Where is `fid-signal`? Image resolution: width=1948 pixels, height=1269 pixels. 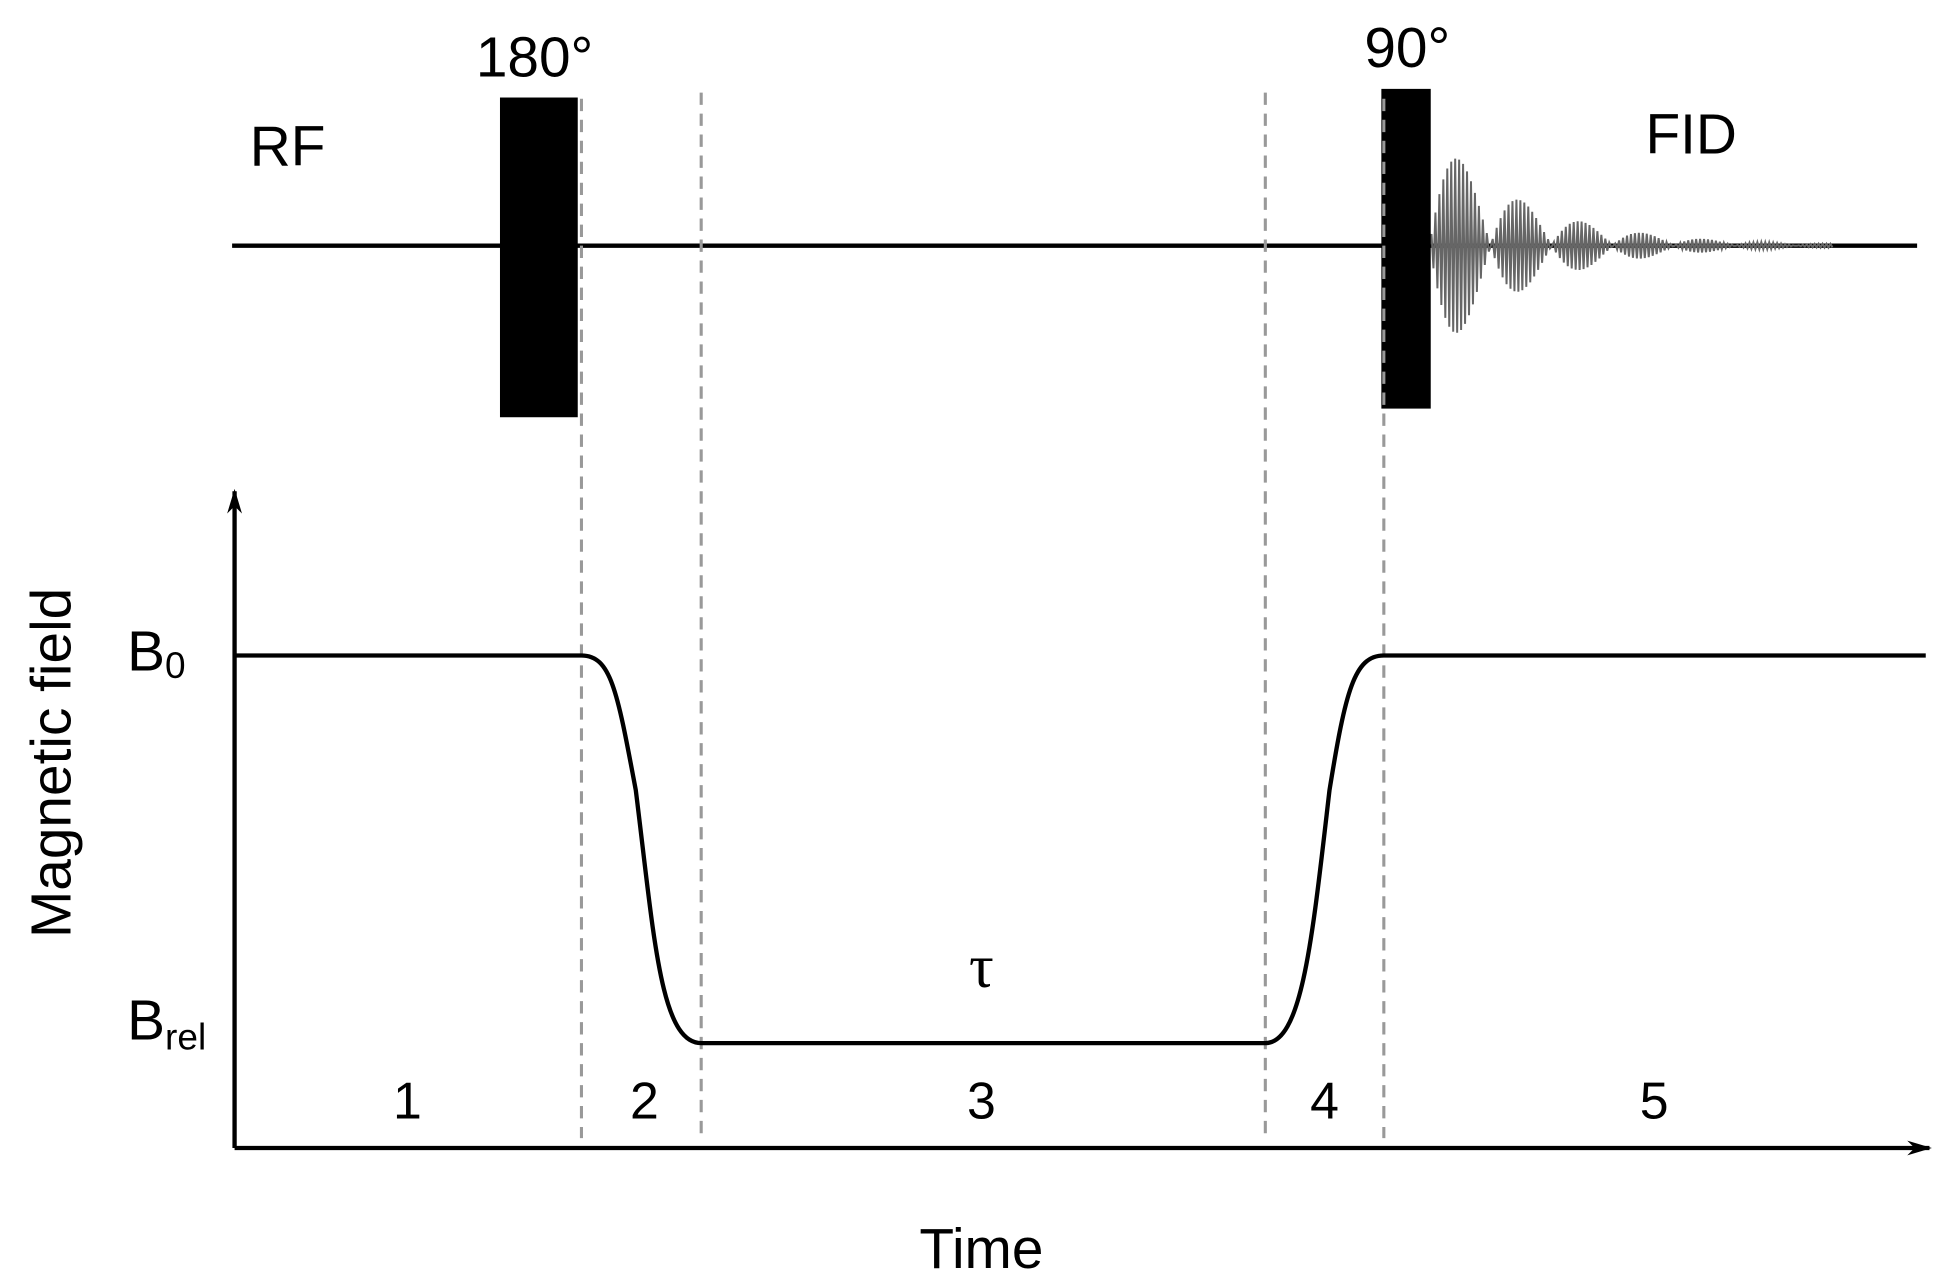
fid-signal is located at coordinates (1631, 245).